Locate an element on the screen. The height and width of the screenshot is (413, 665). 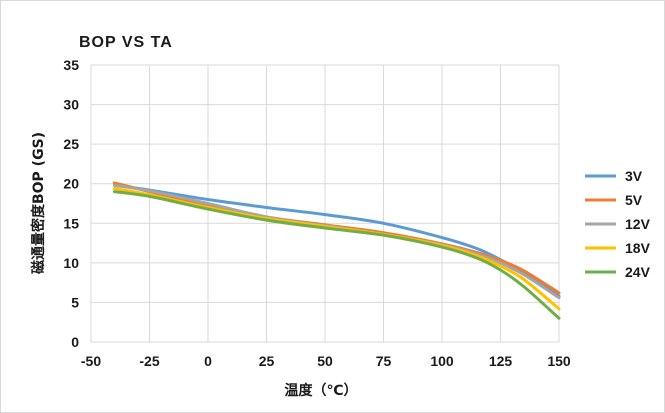
x-tick-label: 75 is located at coordinates (384, 361).